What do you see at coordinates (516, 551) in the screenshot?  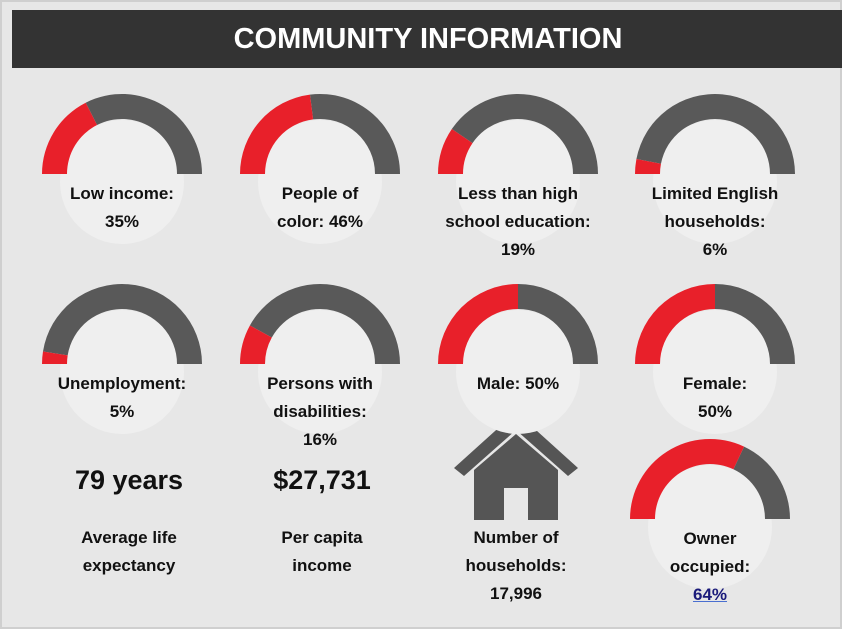 I see `households-name: Number of households:` at bounding box center [516, 551].